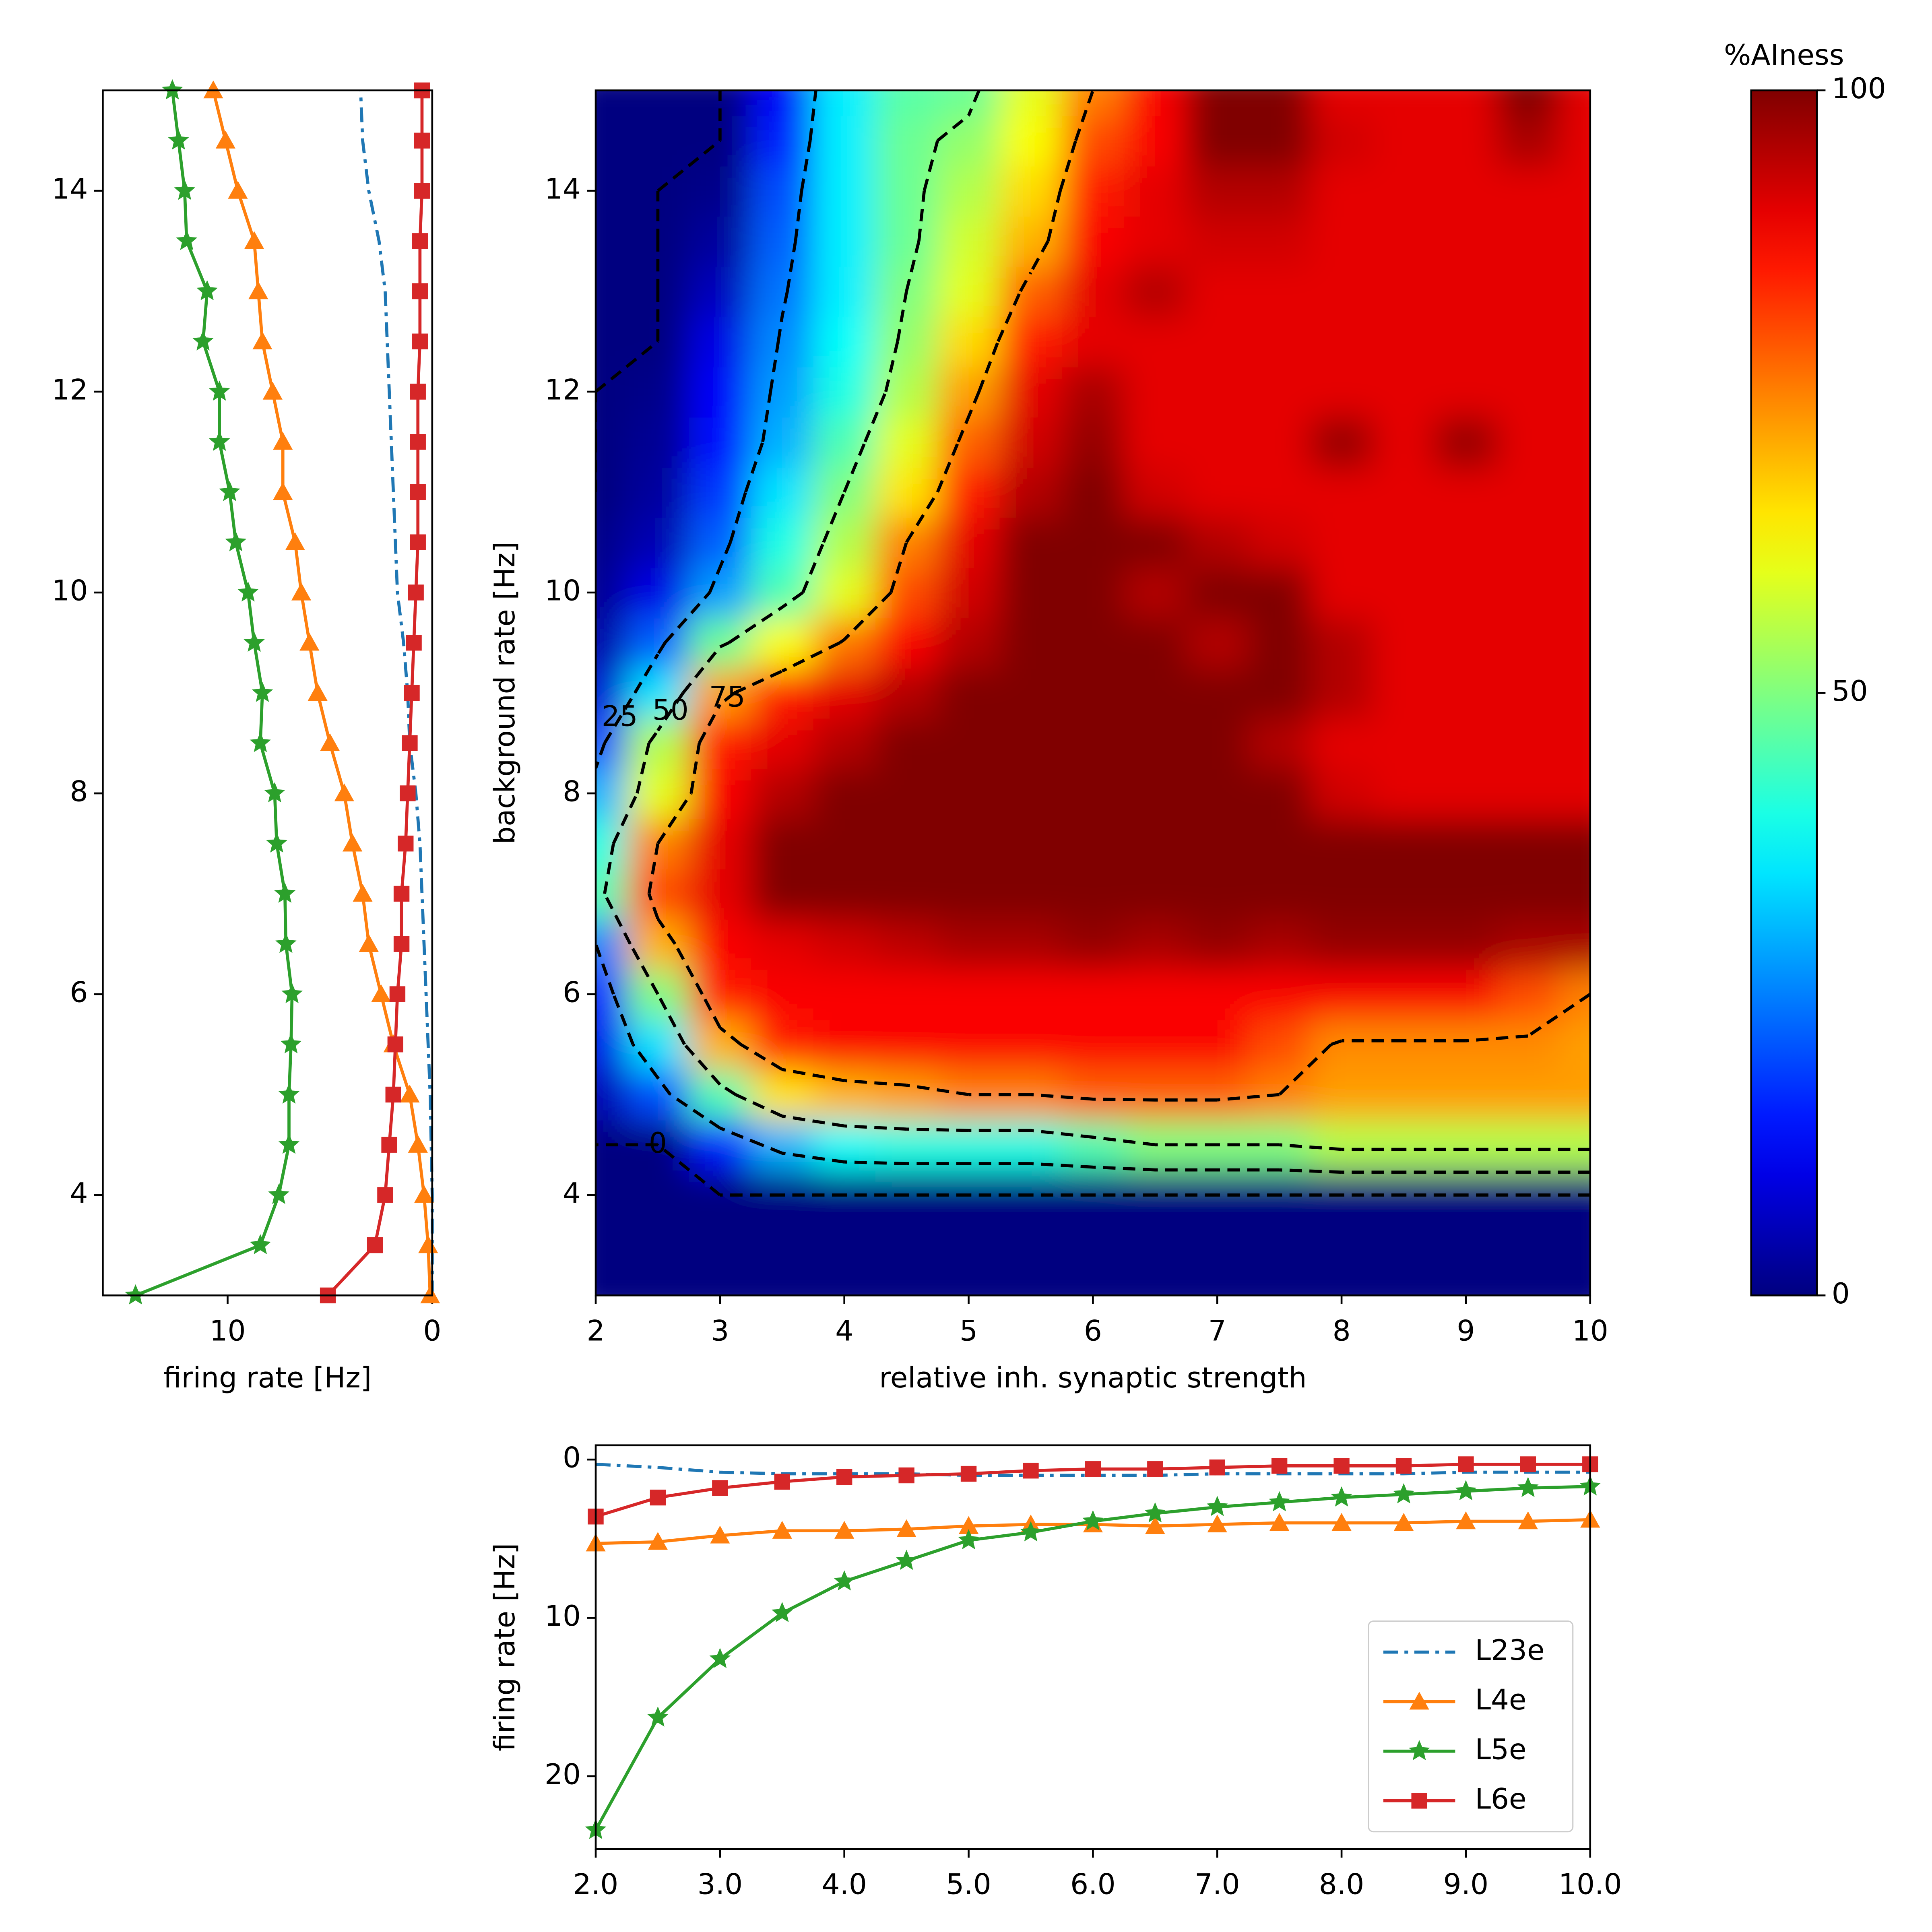  Describe the element at coordinates (968, 1884) in the screenshot. I see `x-tick-label: 5.0` at that location.